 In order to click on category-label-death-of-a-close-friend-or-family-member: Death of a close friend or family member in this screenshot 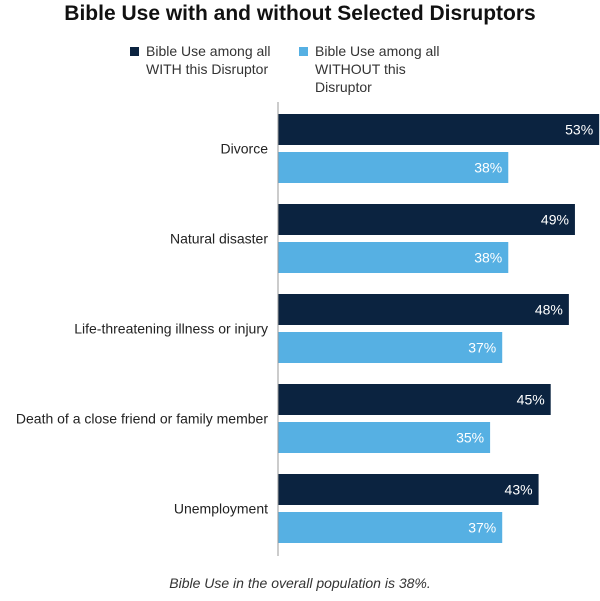, I will do `click(142, 419)`.